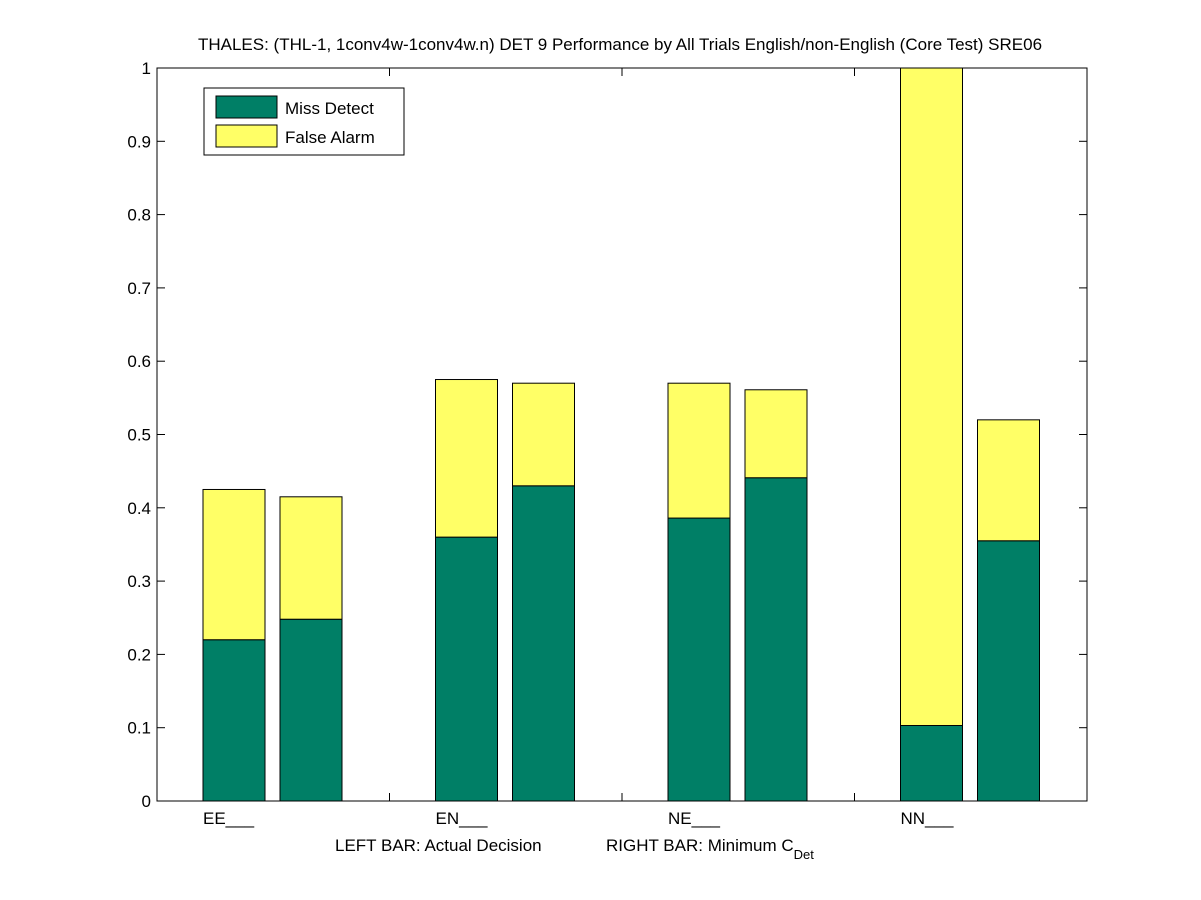 Image resolution: width=1201 pixels, height=900 pixels. Describe the element at coordinates (776, 434) in the screenshot. I see `bar-false-alarm-ne-min` at that location.